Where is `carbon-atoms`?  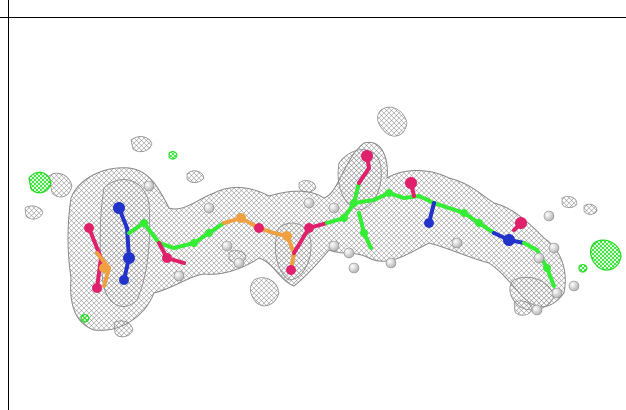
carbon-atoms is located at coordinates (345, 230).